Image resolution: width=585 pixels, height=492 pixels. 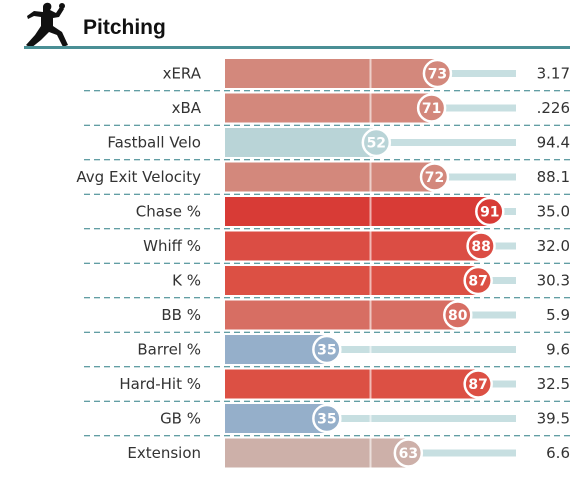 What do you see at coordinates (297, 47) in the screenshot?
I see `title-underline` at bounding box center [297, 47].